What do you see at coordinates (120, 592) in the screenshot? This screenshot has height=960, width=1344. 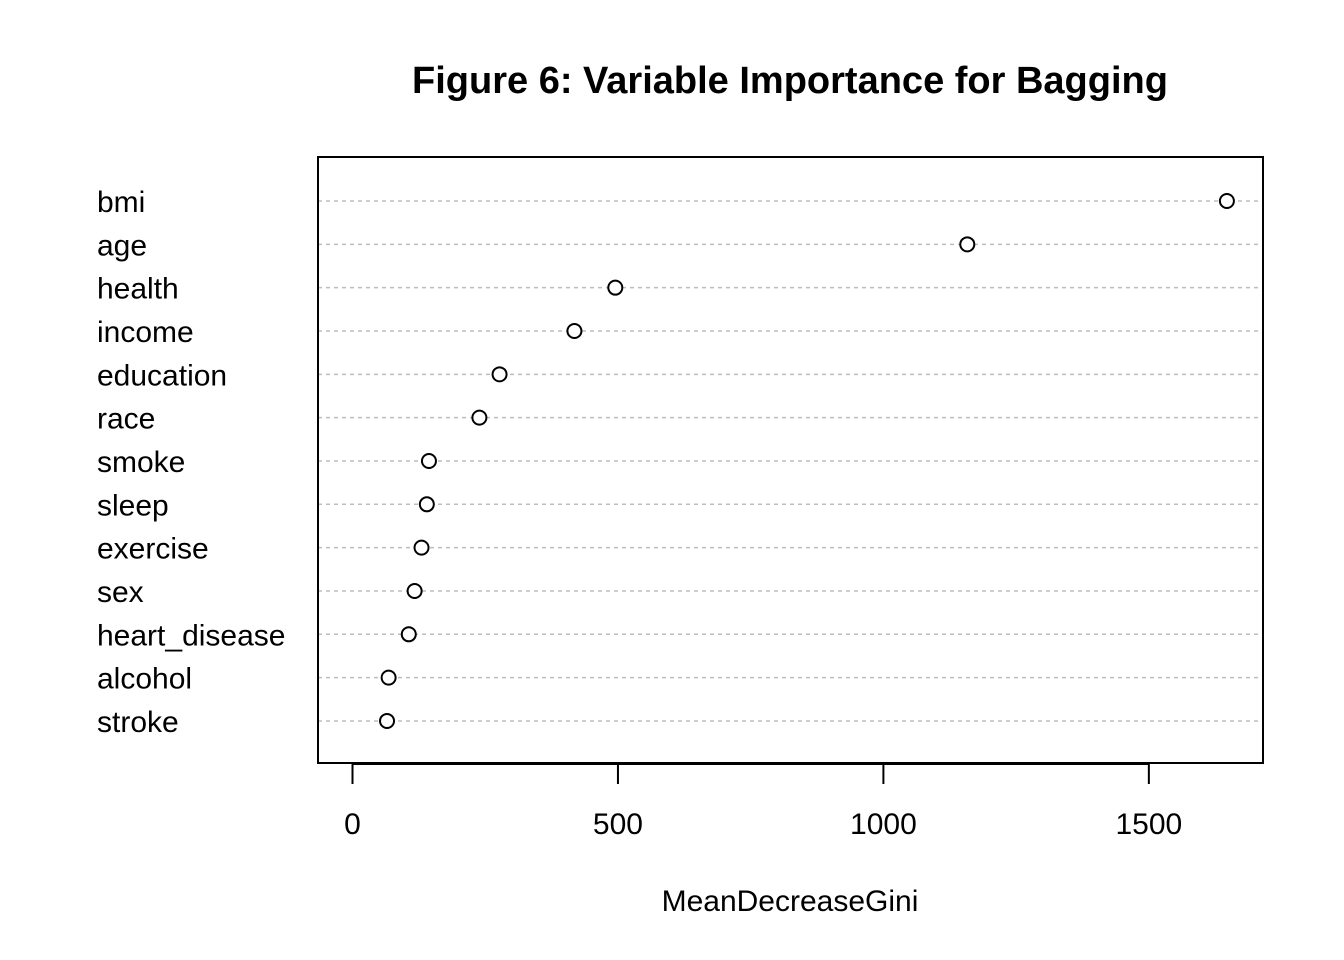 I see `category-label: sex` at bounding box center [120, 592].